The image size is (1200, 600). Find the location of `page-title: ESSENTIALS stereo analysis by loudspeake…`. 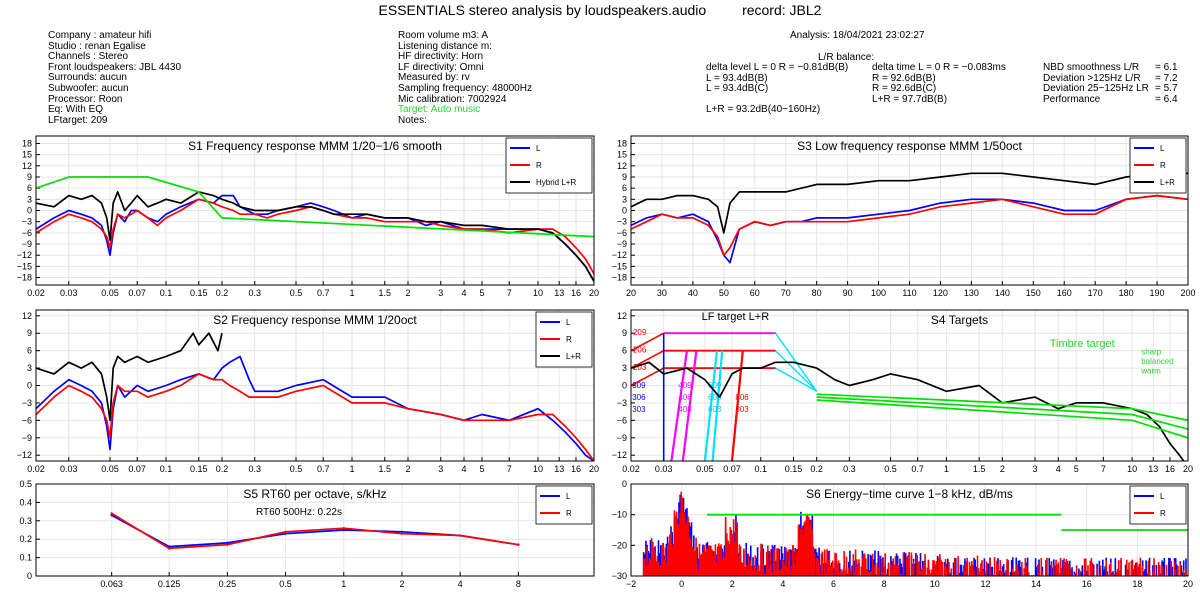

page-title: ESSENTIALS stereo analysis by loudspeake… is located at coordinates (600, 10).